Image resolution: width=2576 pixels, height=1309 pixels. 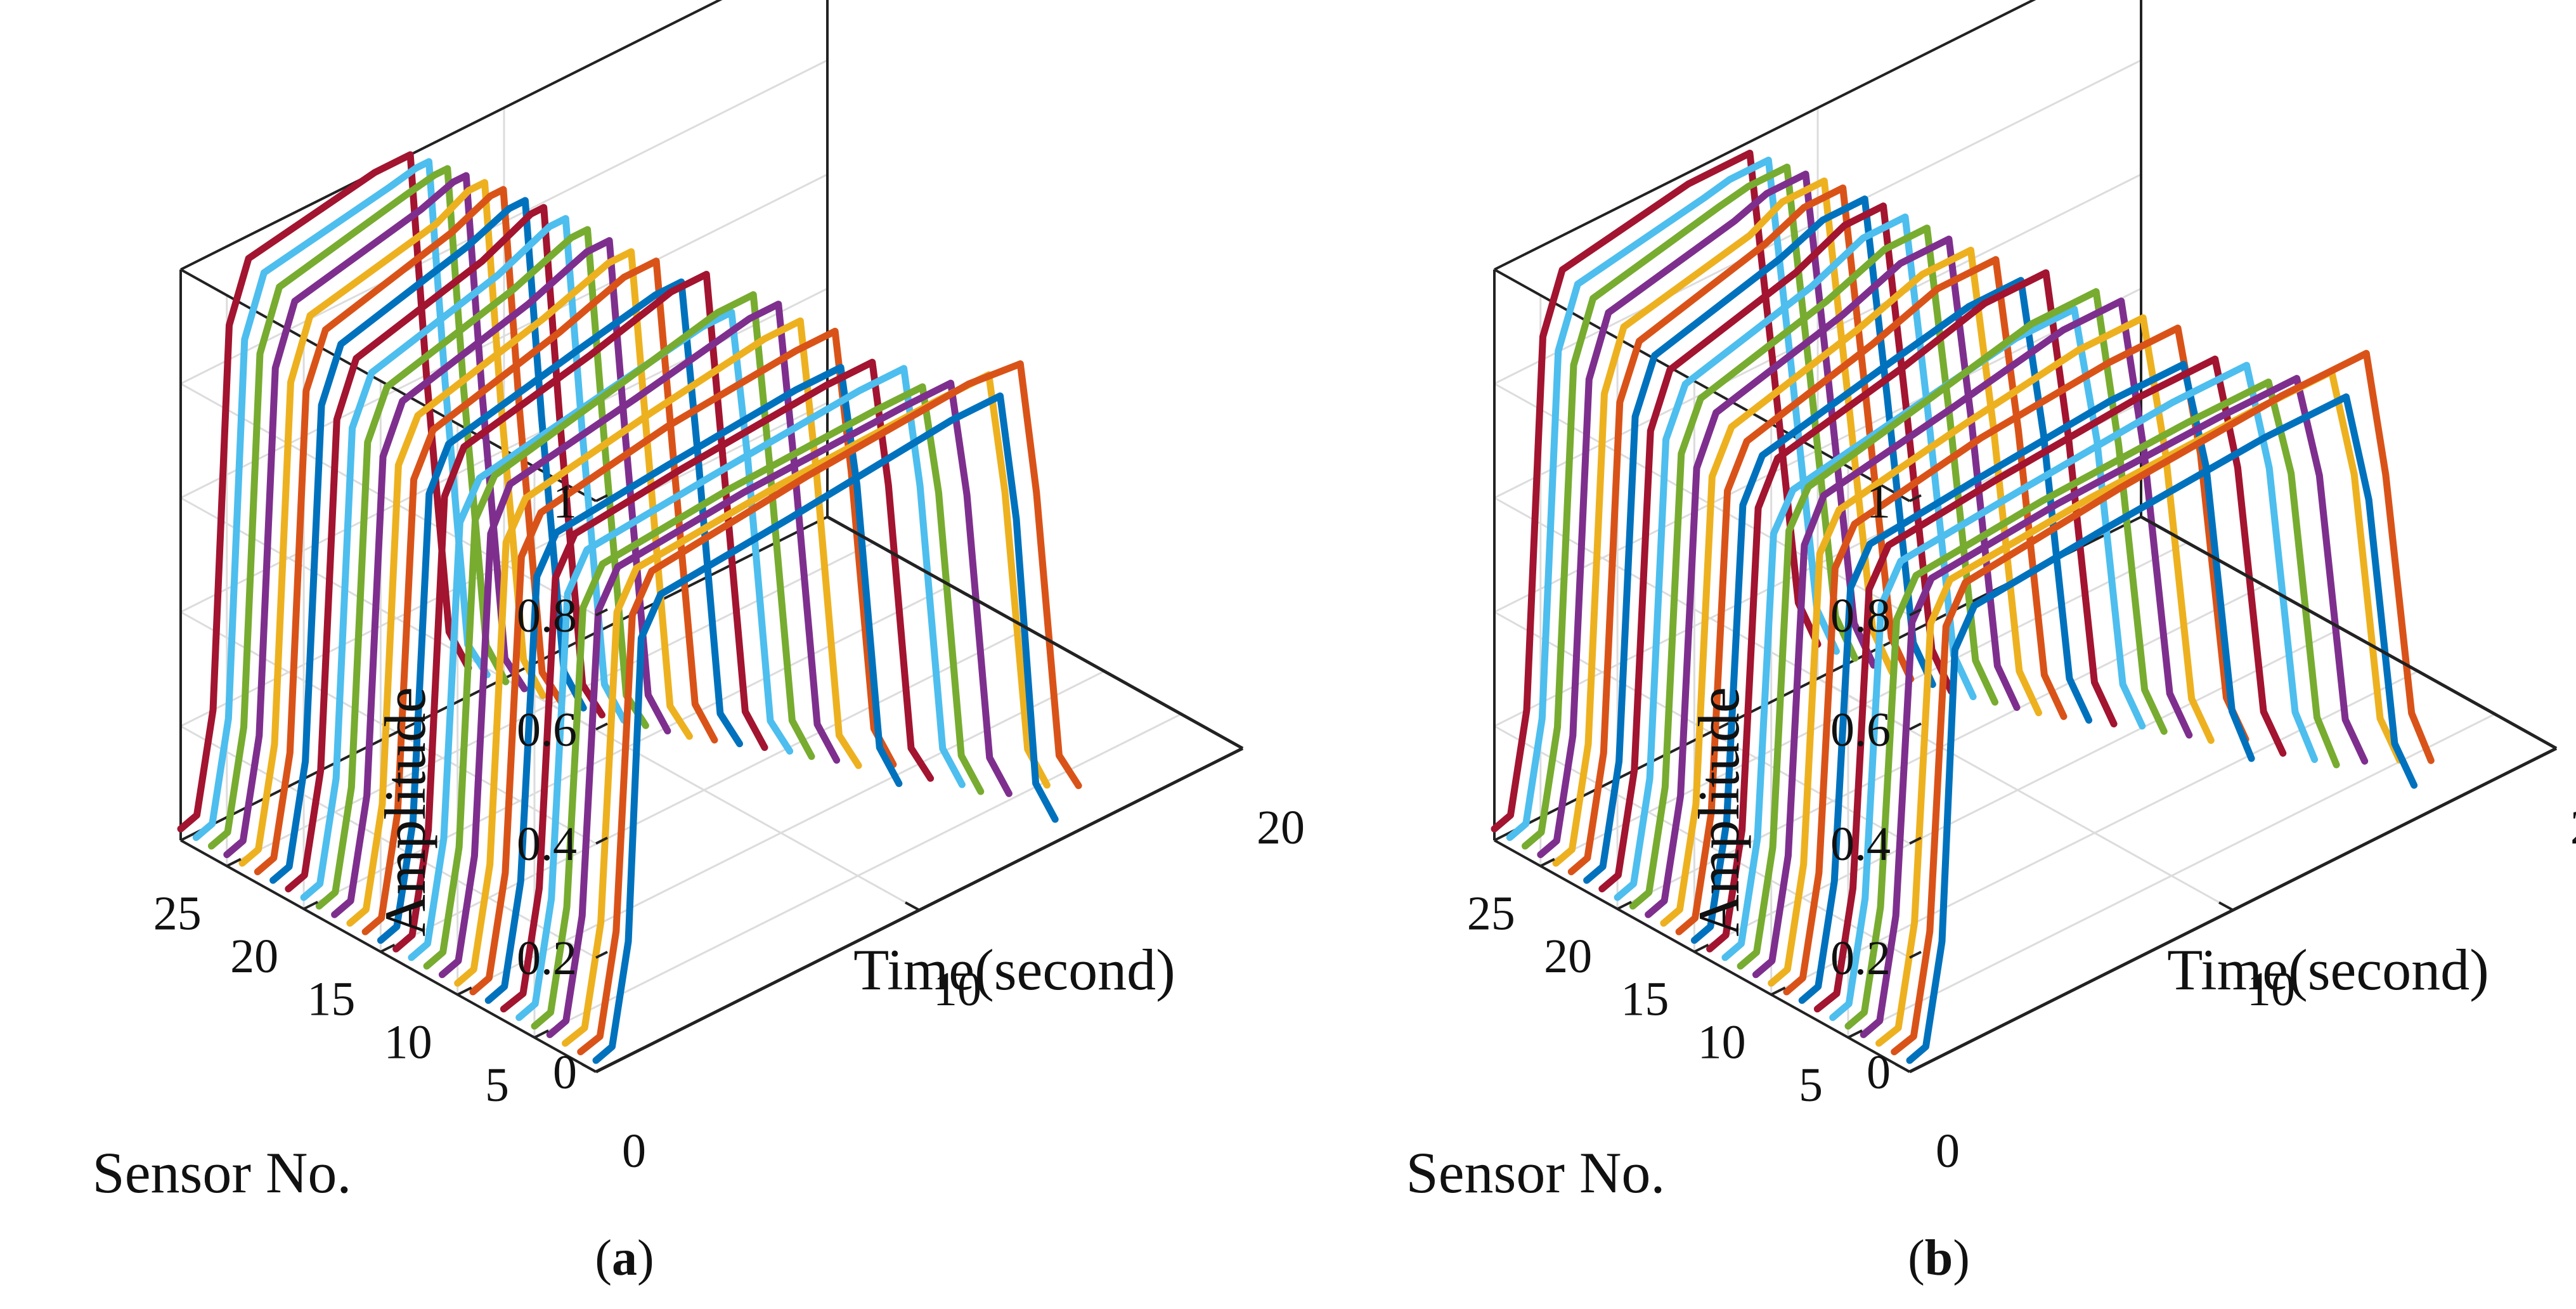 What do you see at coordinates (1035, 632) in the screenshot?
I see `axis-edge-front` at bounding box center [1035, 632].